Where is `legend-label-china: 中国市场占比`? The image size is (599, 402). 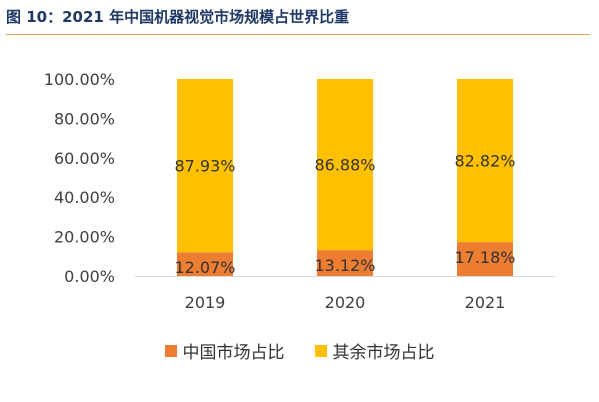
legend-label-china: 中国市场占比 is located at coordinates (233, 353).